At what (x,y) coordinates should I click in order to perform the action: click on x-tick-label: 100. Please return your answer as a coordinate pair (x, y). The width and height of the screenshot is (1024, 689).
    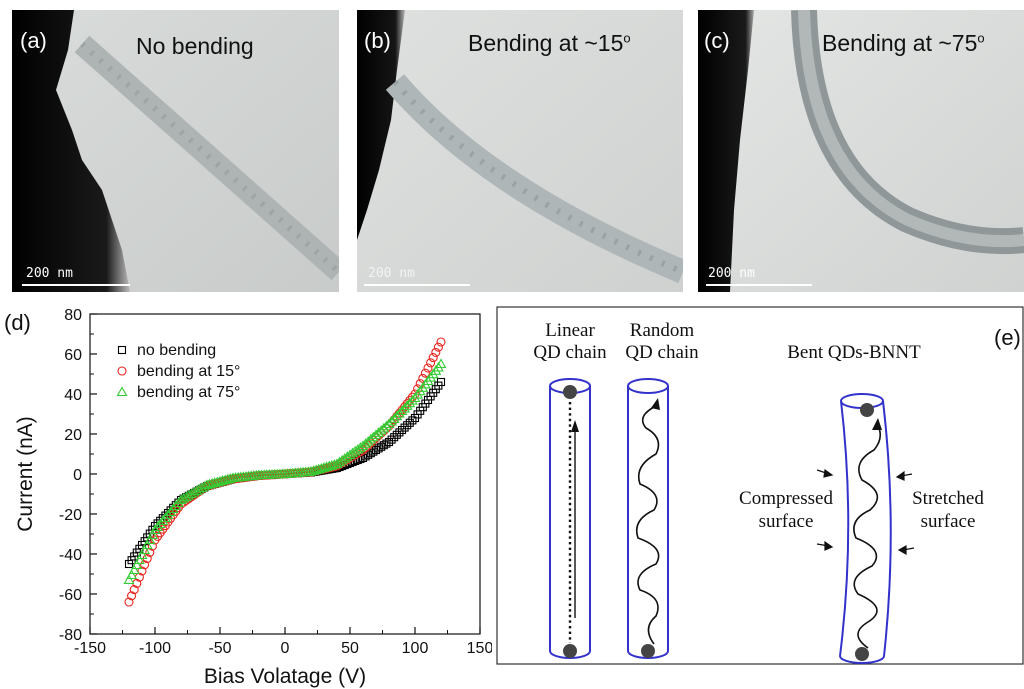
    Looking at the image, I should click on (415, 648).